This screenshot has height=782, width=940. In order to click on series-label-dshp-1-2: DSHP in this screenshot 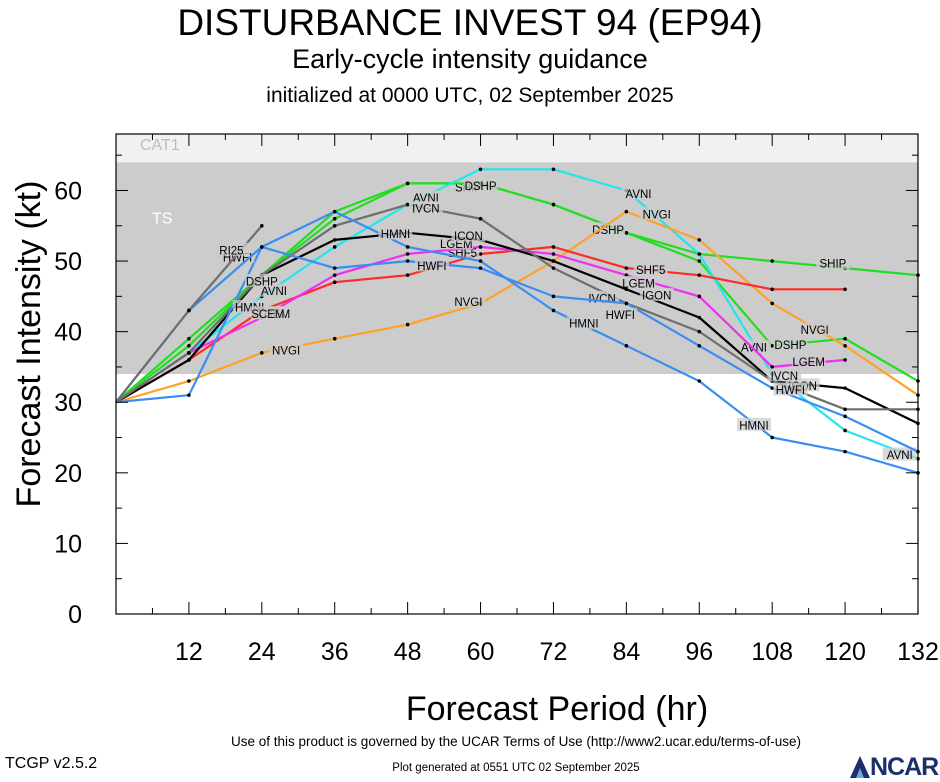, I will do `click(790, 346)`.